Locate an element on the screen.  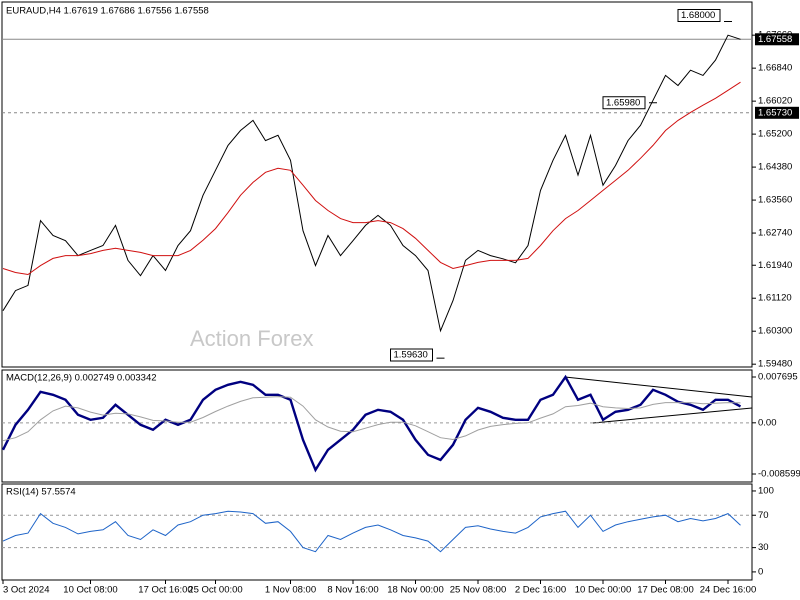
y-tick-label: 1.65200 is located at coordinates (775, 134).